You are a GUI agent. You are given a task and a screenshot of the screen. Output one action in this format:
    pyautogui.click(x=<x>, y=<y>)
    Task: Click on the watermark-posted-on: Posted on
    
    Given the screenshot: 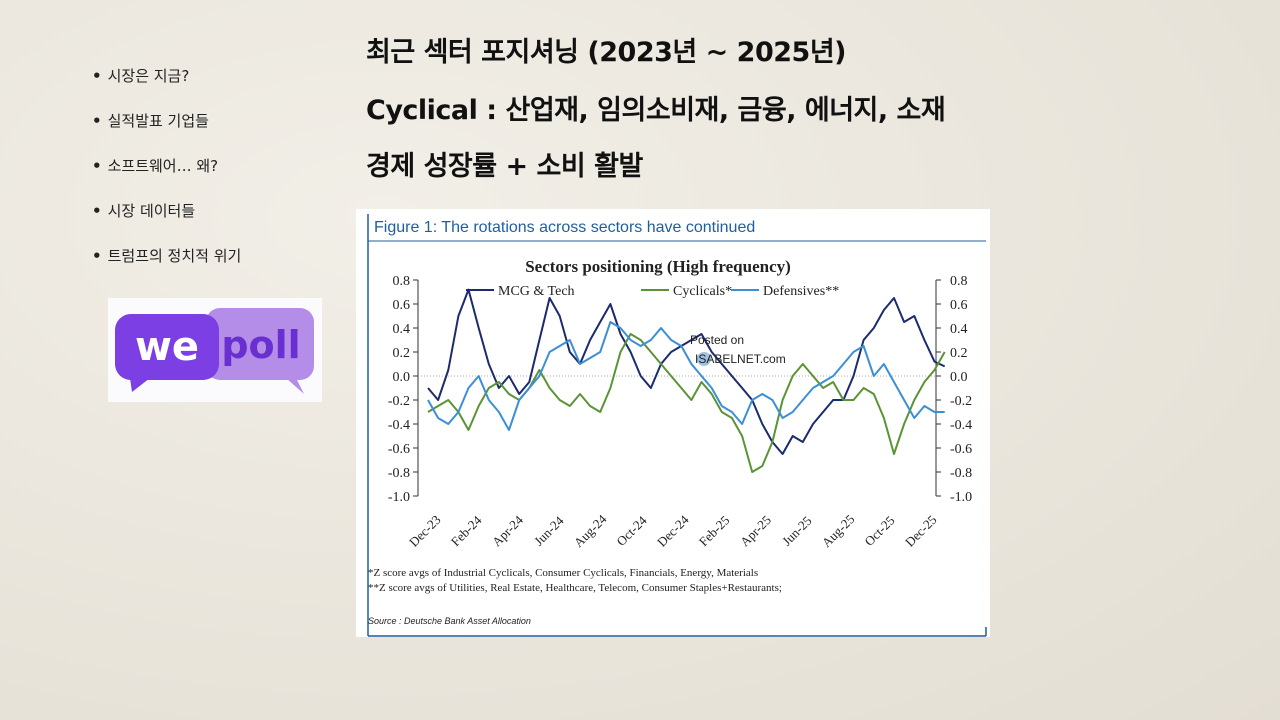 What is the action you would take?
    pyautogui.click(x=717, y=340)
    